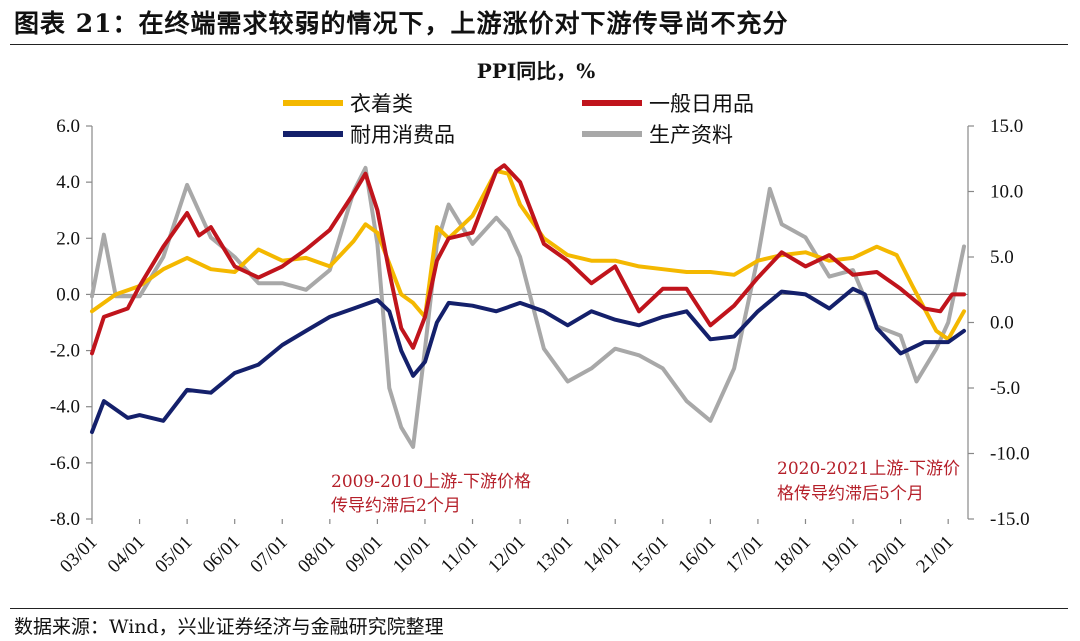  What do you see at coordinates (268, 554) in the screenshot?
I see `x-tick-label: 07/01` at bounding box center [268, 554].